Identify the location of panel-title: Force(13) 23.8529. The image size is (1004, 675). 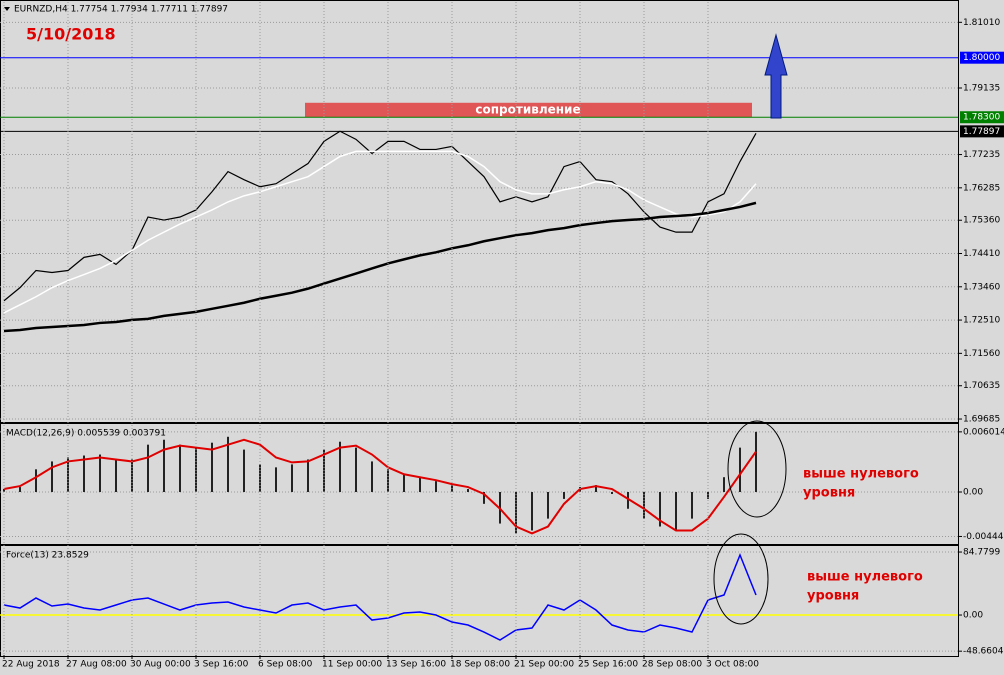
(47, 556).